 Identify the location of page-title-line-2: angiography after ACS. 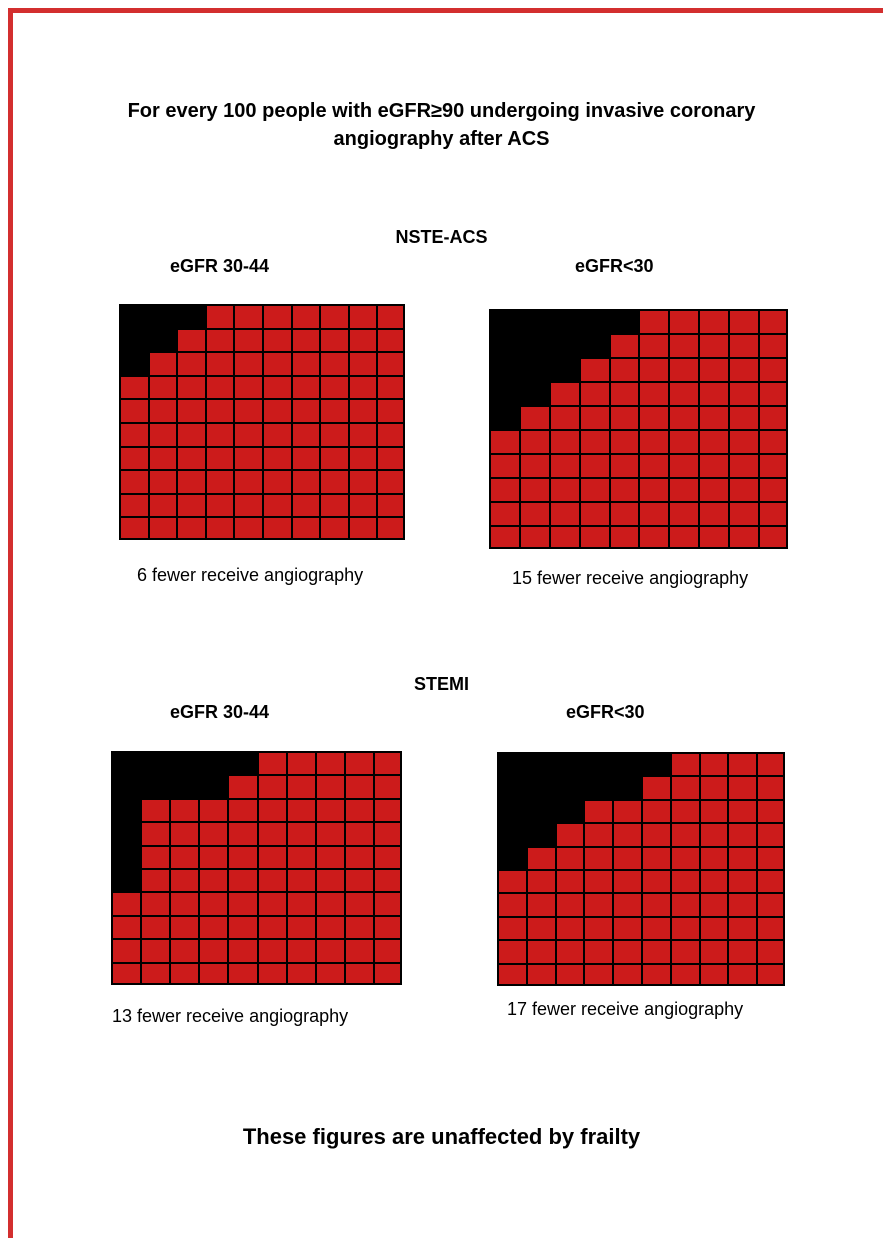
(441, 139).